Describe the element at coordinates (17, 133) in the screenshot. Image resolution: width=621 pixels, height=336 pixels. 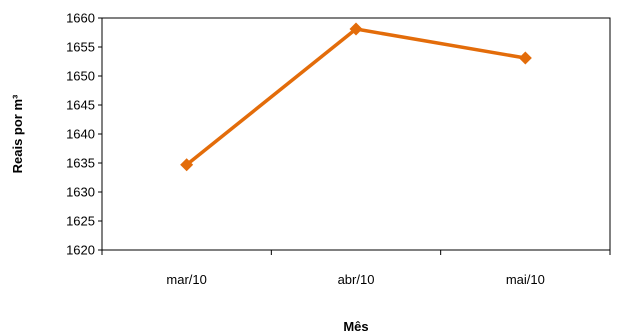
I see `y-axis-title: Reais por m³` at that location.